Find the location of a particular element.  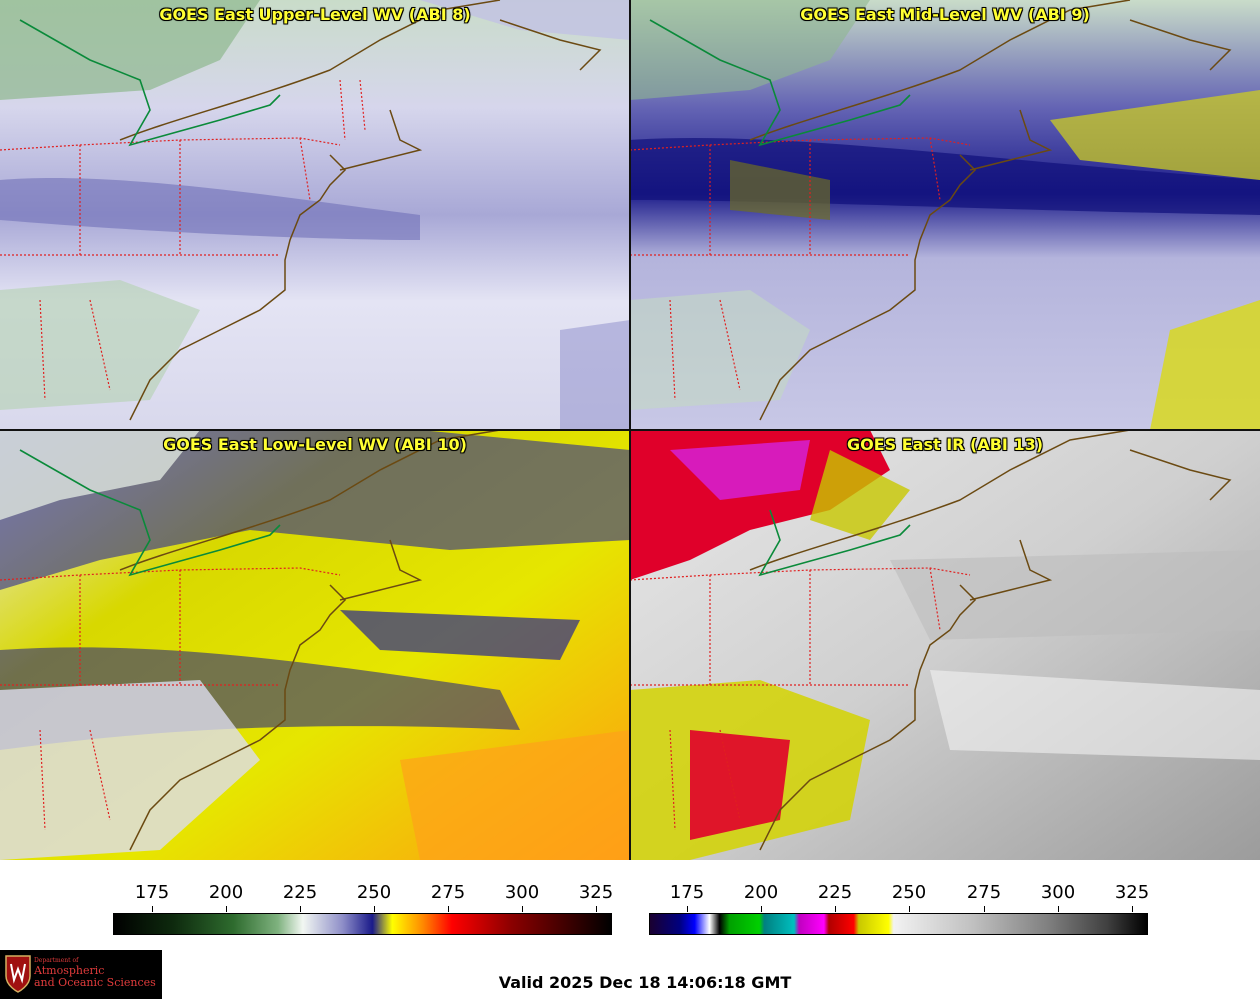

wv-tick-label: 200 is located at coordinates (226, 892).